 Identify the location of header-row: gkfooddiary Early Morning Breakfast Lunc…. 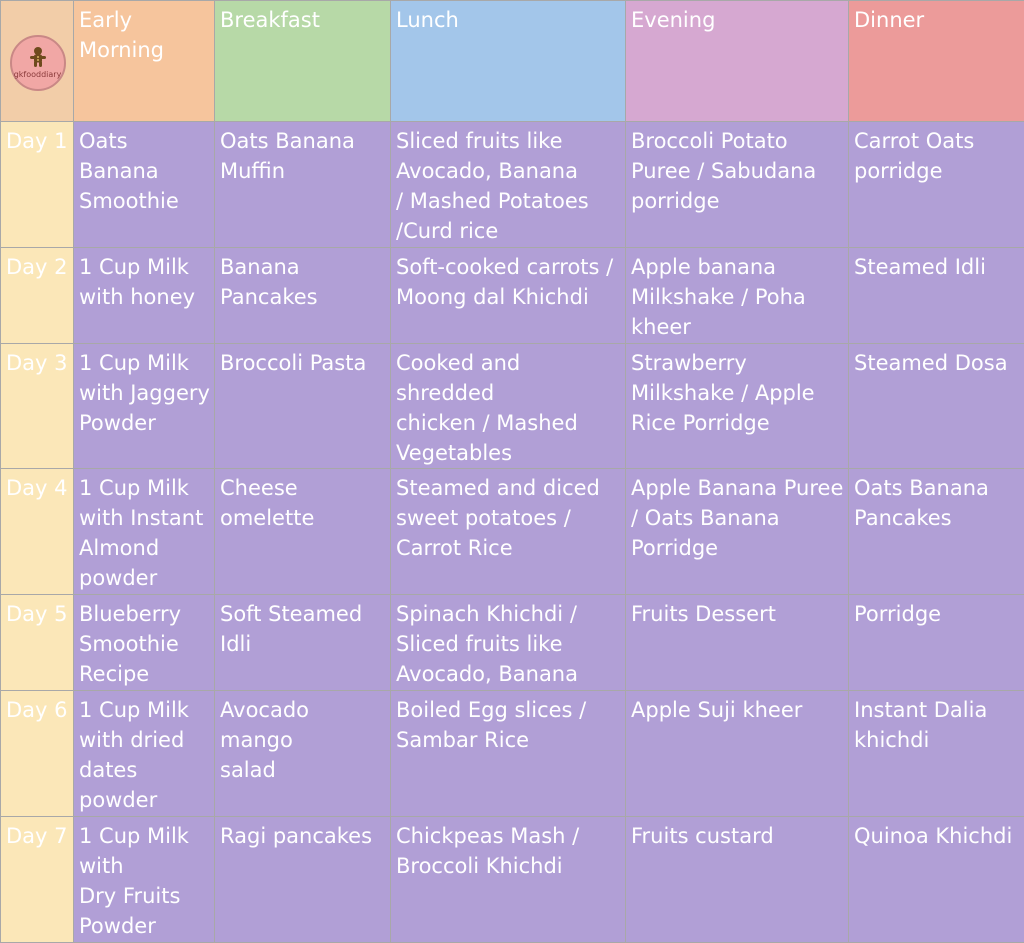
(512, 61).